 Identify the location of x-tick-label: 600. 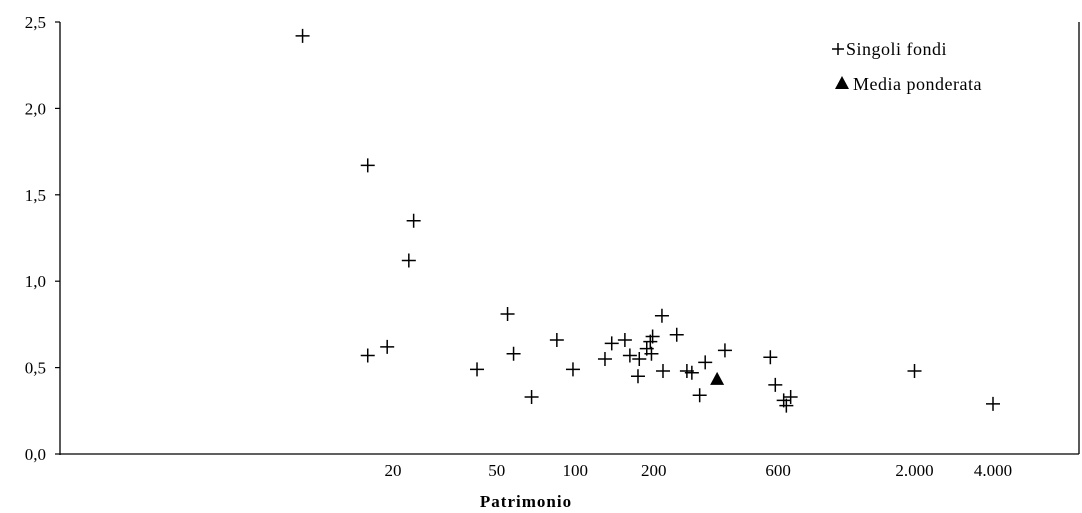
(778, 470).